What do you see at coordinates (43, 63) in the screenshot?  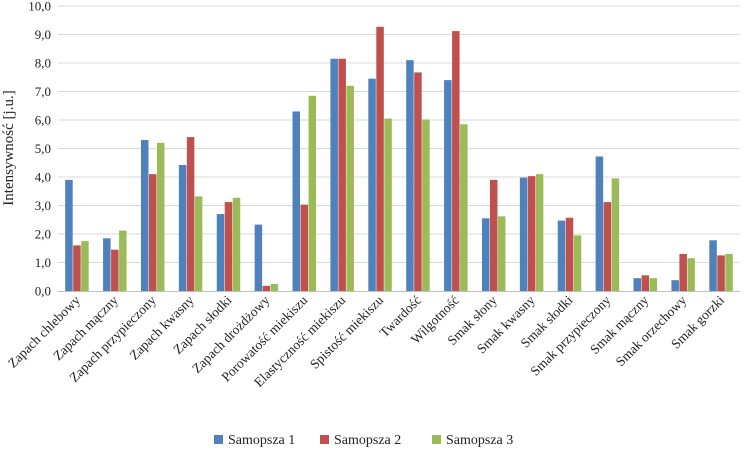 I see `y-tick-label: 8,0` at bounding box center [43, 63].